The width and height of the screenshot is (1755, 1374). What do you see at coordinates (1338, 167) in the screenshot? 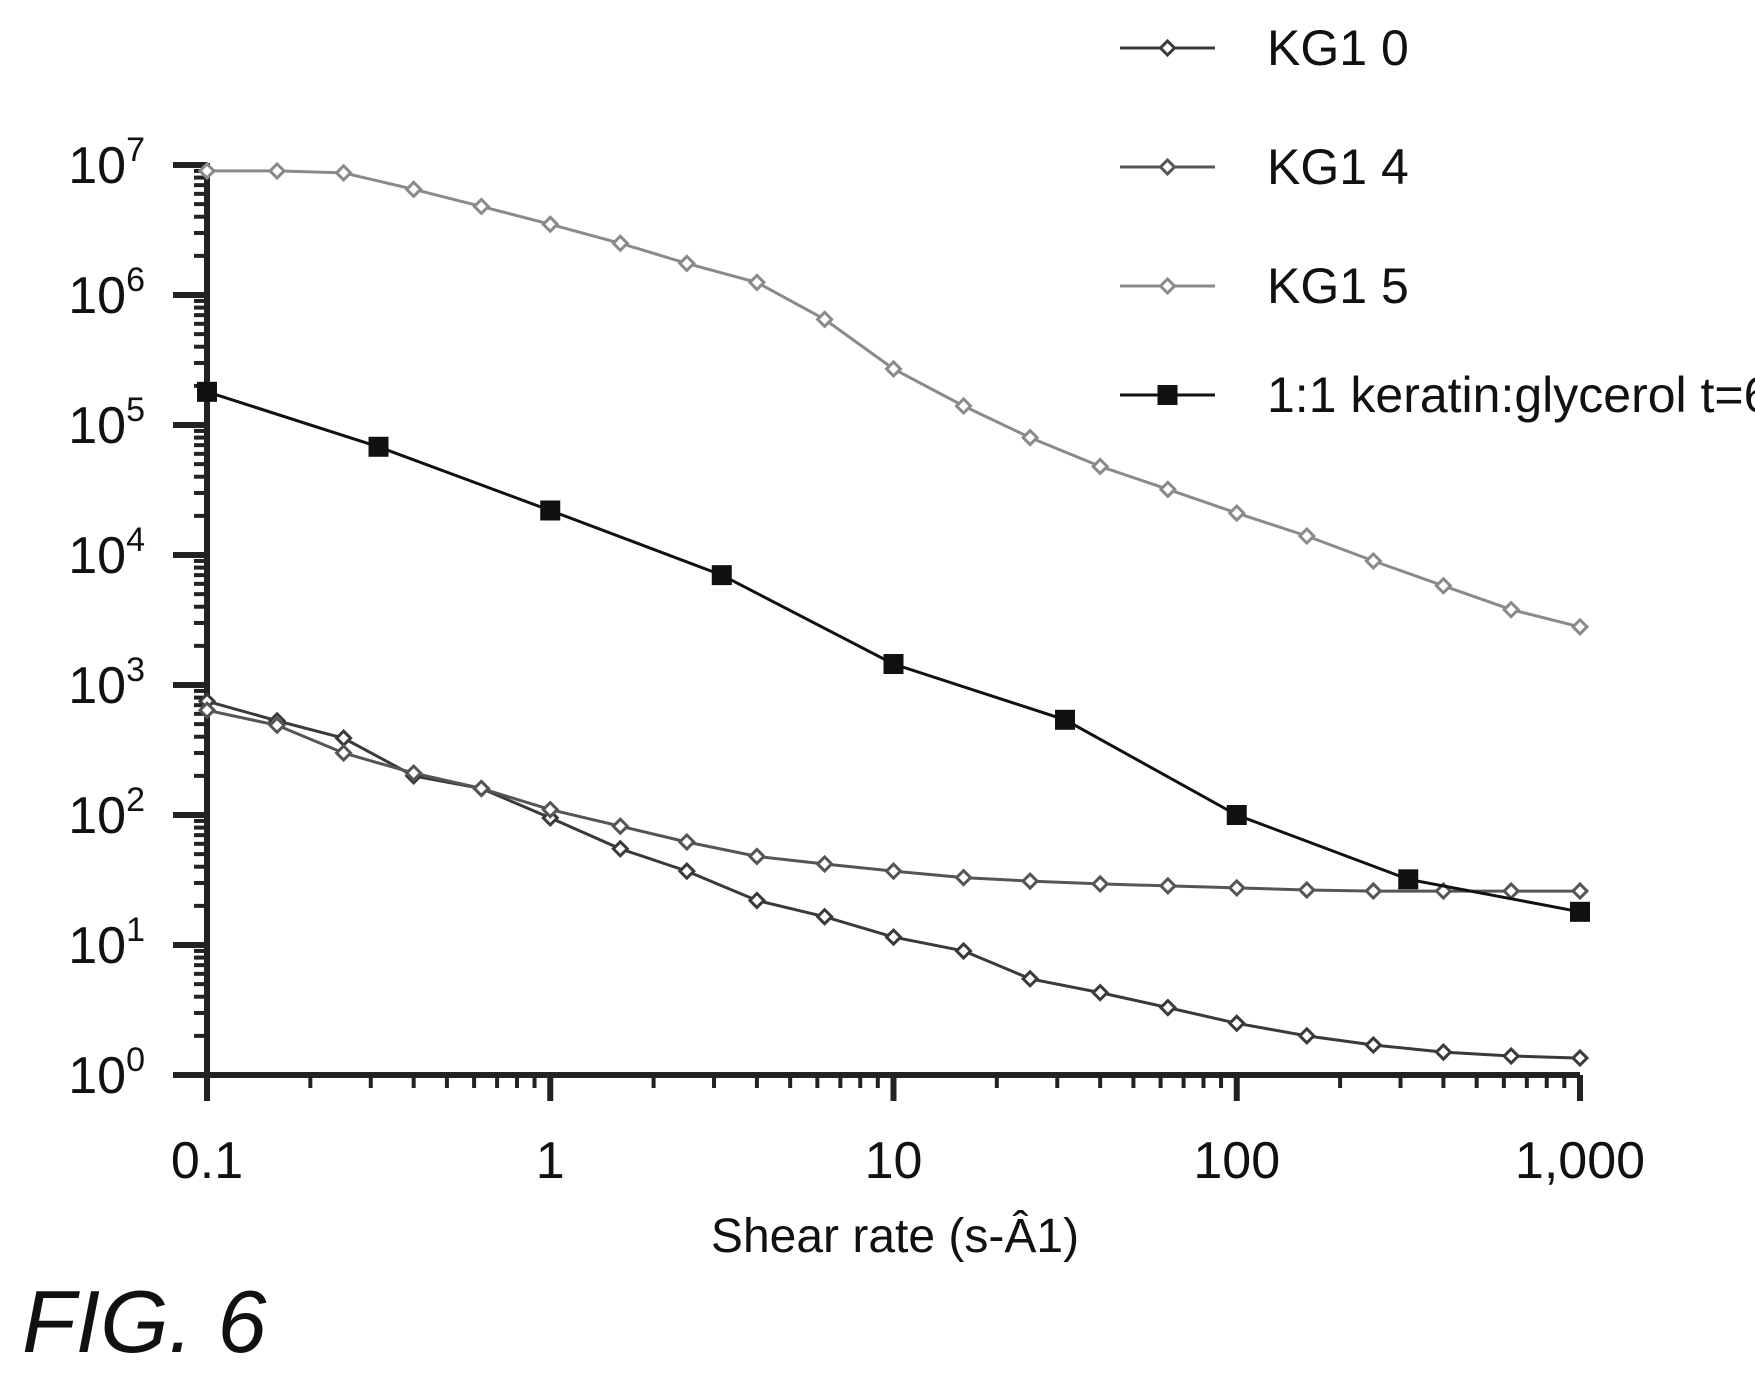
I see `legend-label: KG1 4` at bounding box center [1338, 167].